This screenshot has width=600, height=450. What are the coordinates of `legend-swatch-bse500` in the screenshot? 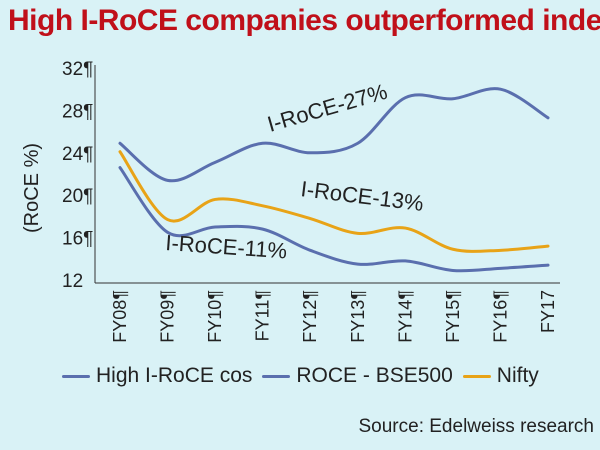 It's located at (276, 376).